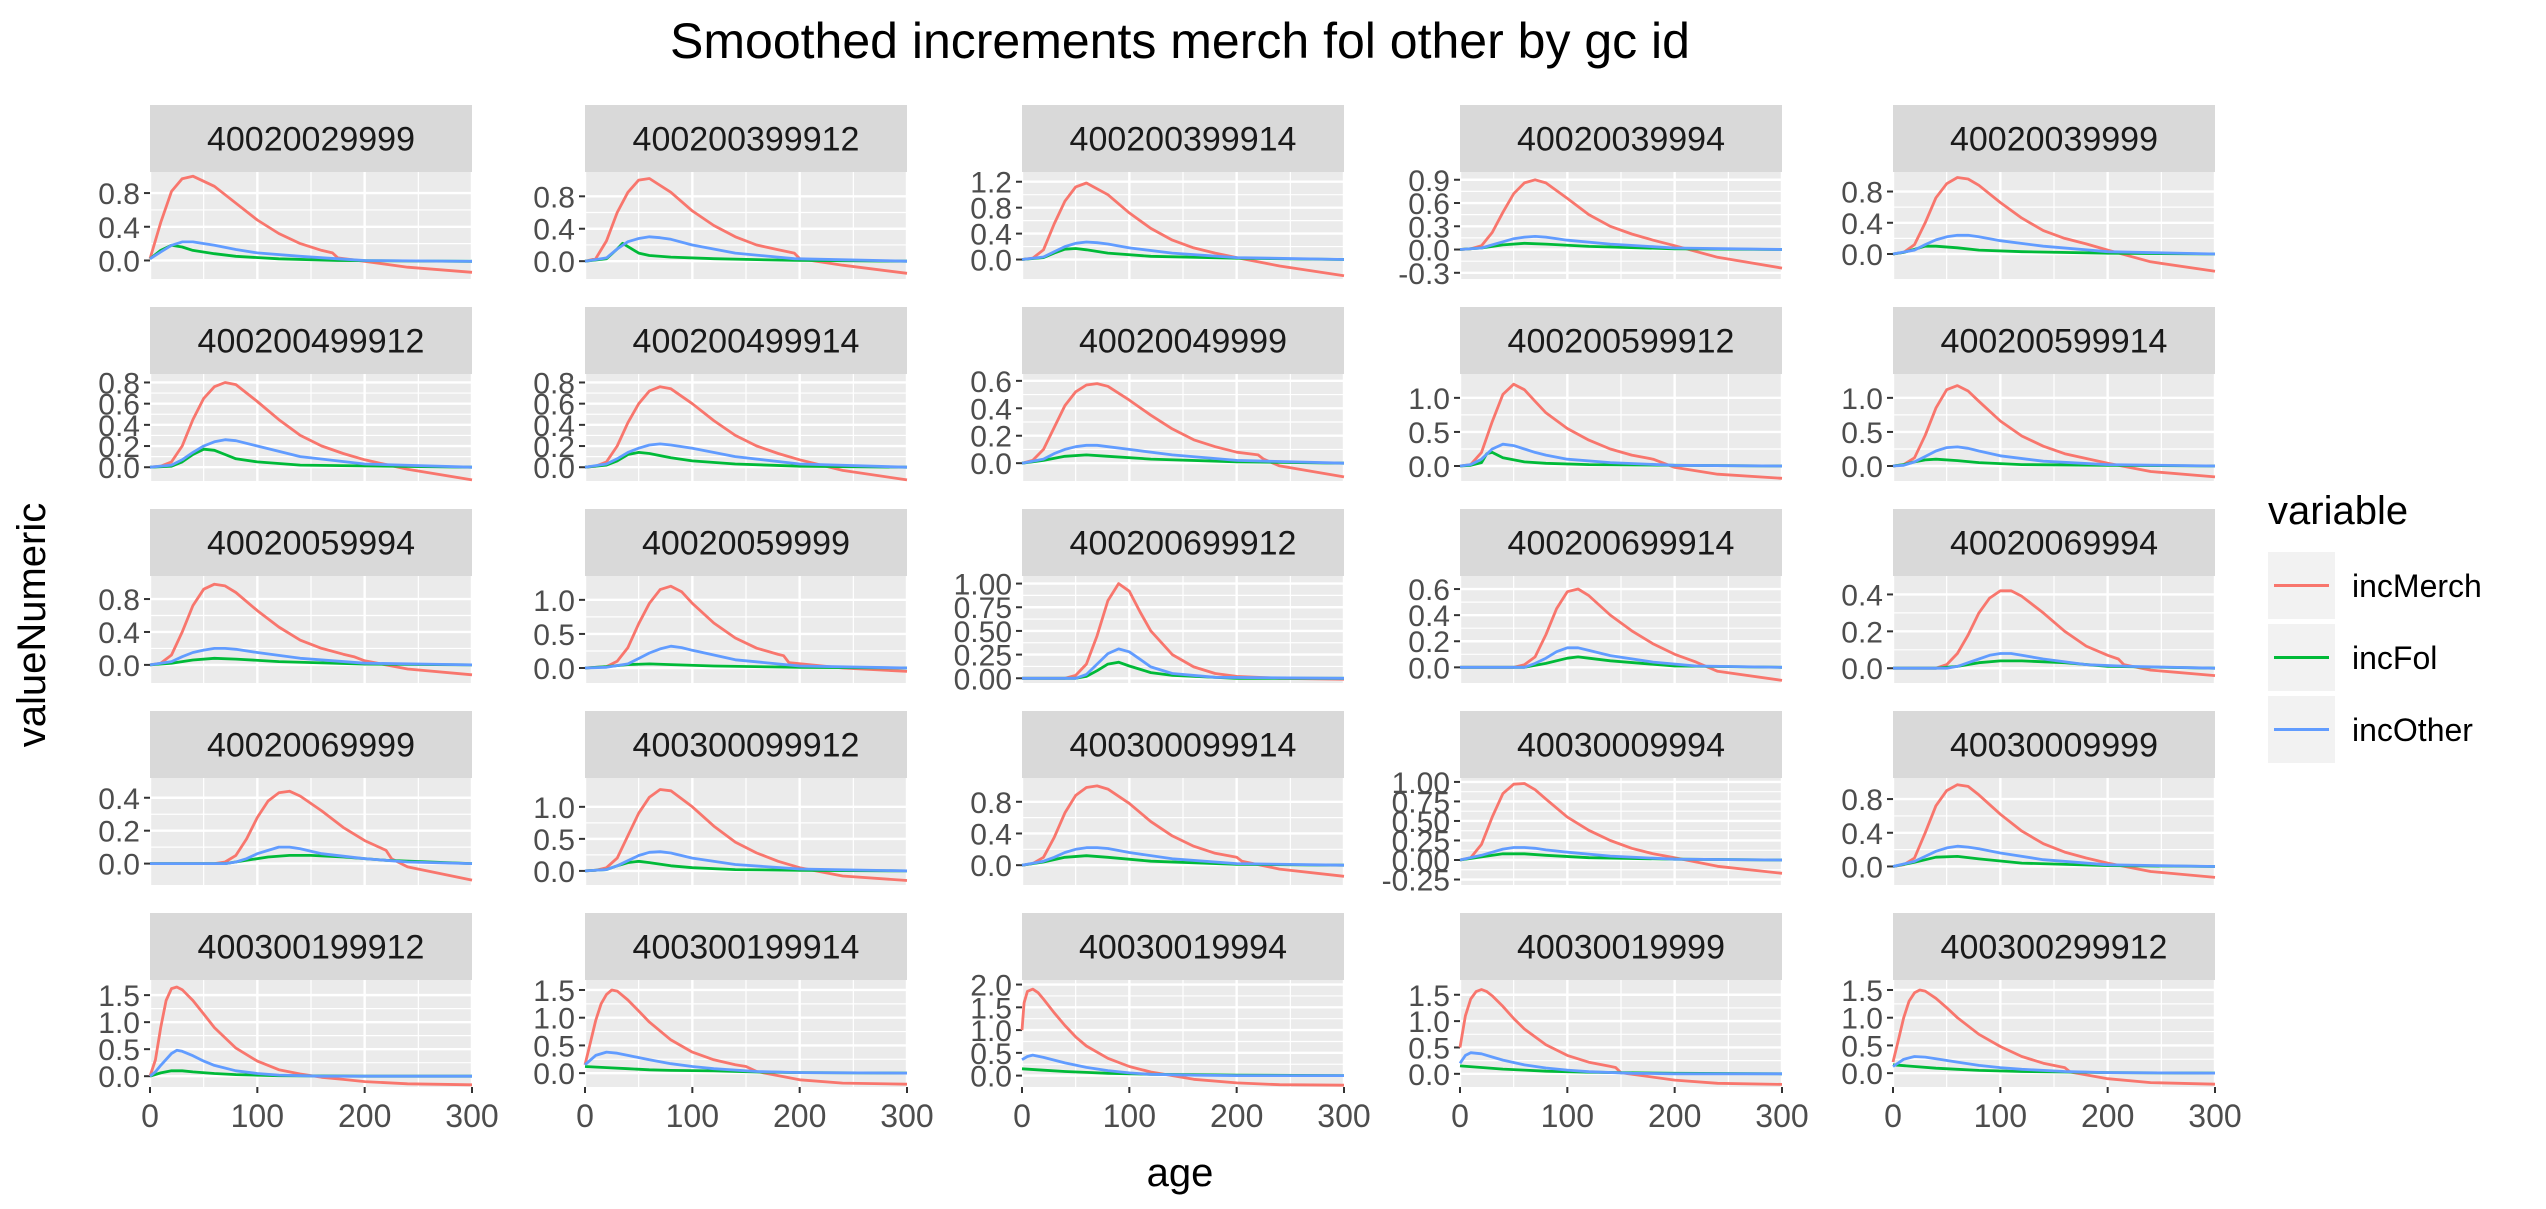 The height and width of the screenshot is (1209, 2546). What do you see at coordinates (991, 183) in the screenshot?
I see `y-tick-label: 1.2` at bounding box center [991, 183].